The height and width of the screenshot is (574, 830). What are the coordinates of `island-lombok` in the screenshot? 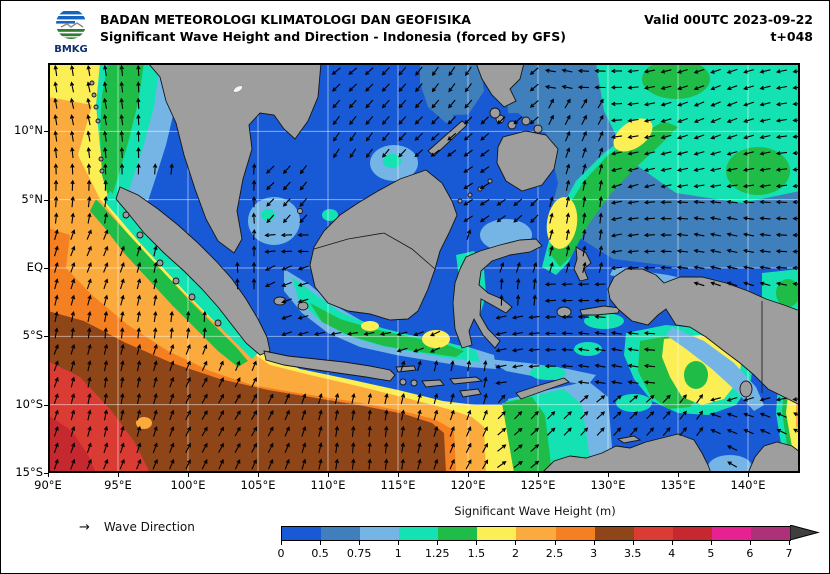 It's located at (414, 383).